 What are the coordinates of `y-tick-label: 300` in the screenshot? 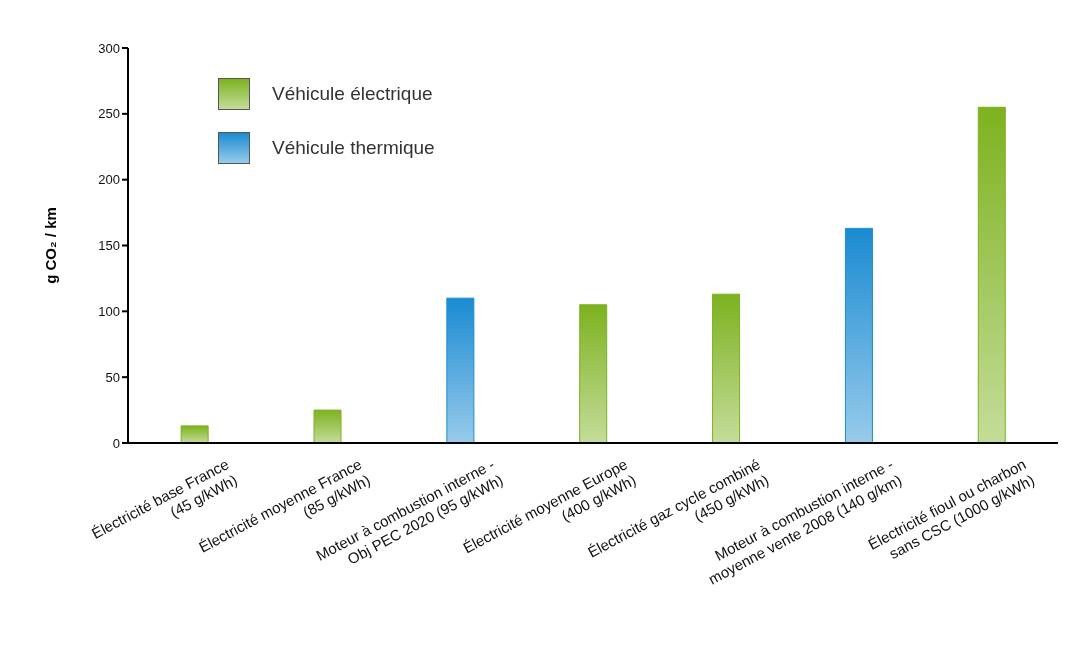 It's located at (109, 48).